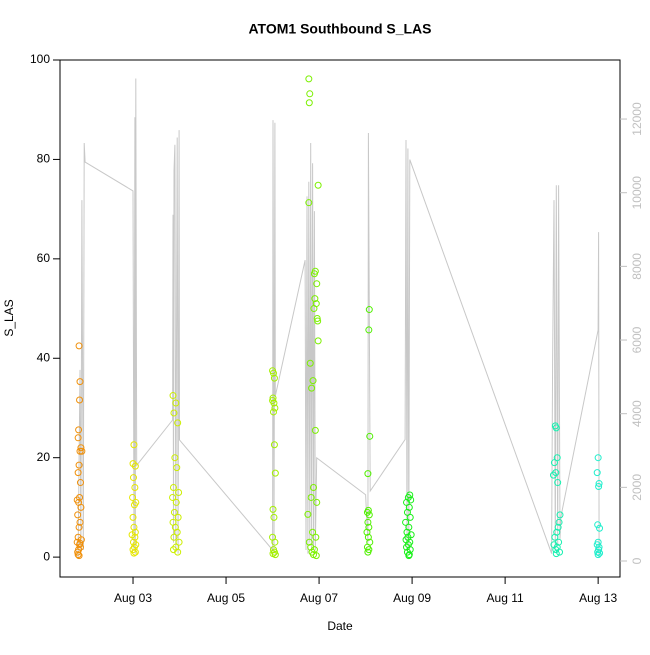 Image resolution: width=650 pixels, height=655 pixels. Describe the element at coordinates (637, 339) in the screenshot. I see `y2-tick-label: 6000` at that location.